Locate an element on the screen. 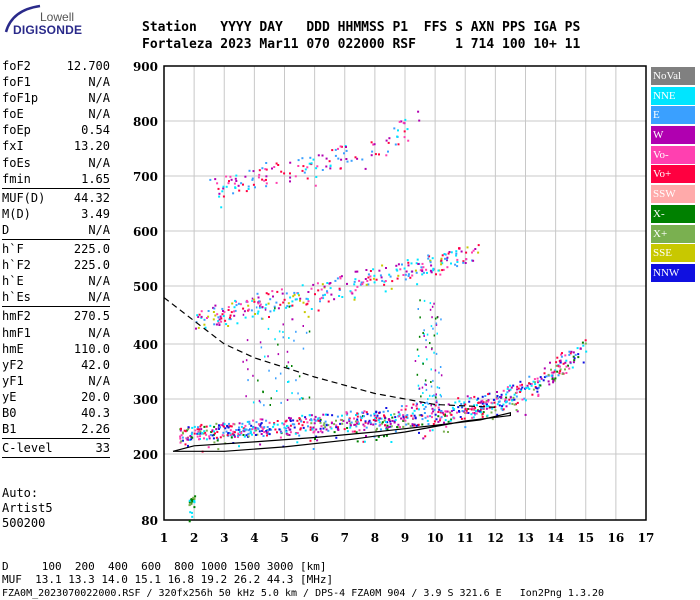  param-row: h`F 225.0 is located at coordinates (56, 249).